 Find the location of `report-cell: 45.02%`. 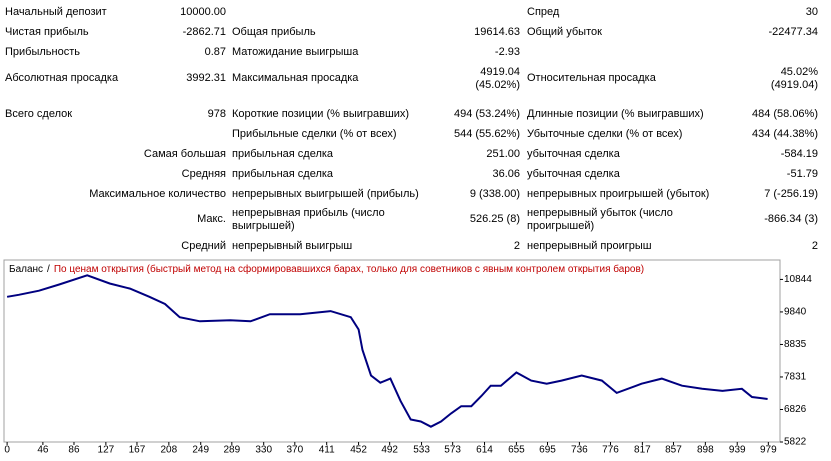

report-cell: 45.02% is located at coordinates (800, 72).